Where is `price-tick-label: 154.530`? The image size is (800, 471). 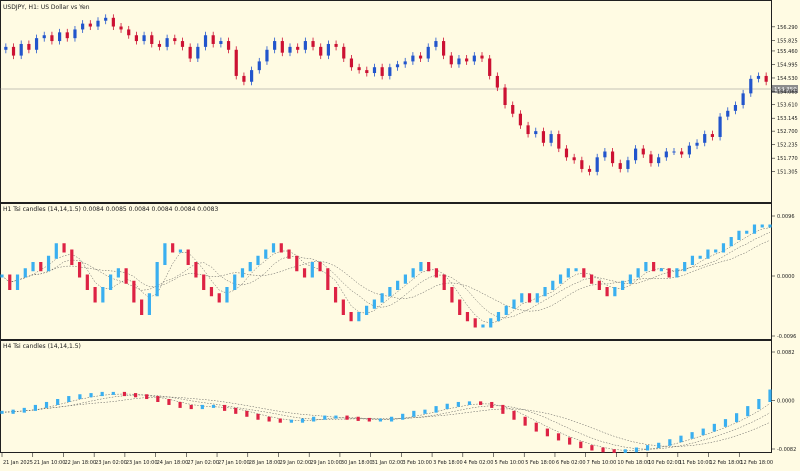
price-tick-label: 154.530 is located at coordinates (787, 79).